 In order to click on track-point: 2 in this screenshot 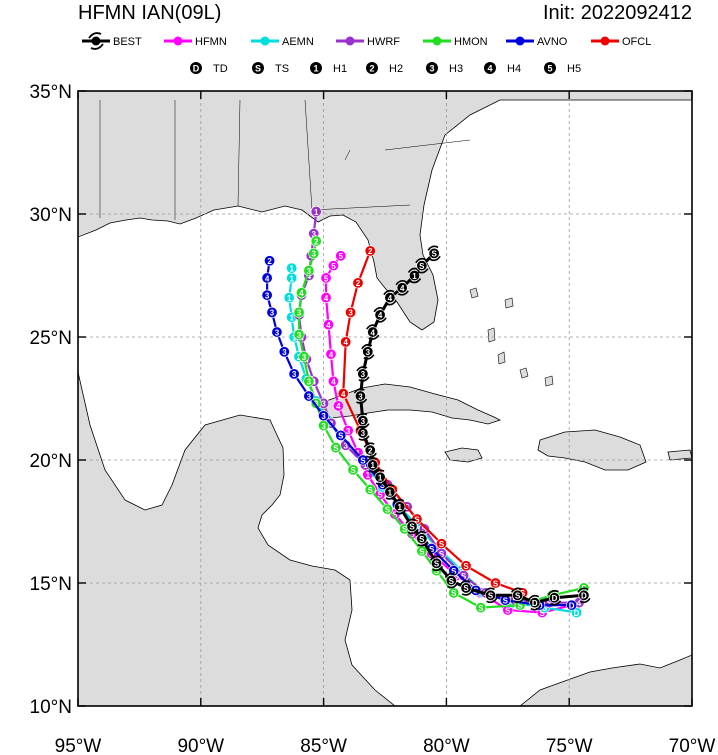, I will do `click(316, 241)`.